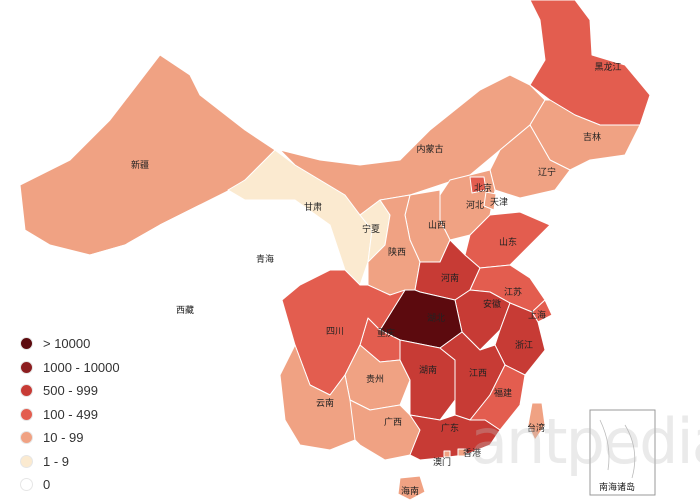 Image resolution: width=700 pixels, height=500 pixels. I want to click on label-beijing: 北京, so click(483, 188).